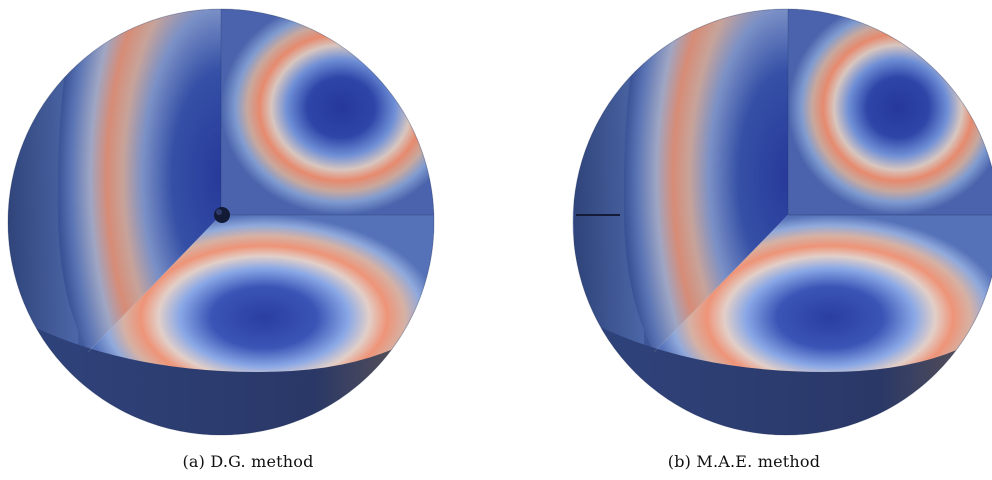 The height and width of the screenshot is (480, 992). What do you see at coordinates (248, 461) in the screenshot?
I see `caption-dg: (a) D.G. method` at bounding box center [248, 461].